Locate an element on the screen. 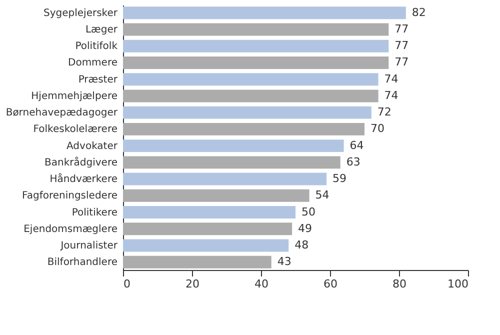 The image size is (500, 335). x-tick-label: 0 is located at coordinates (127, 284).